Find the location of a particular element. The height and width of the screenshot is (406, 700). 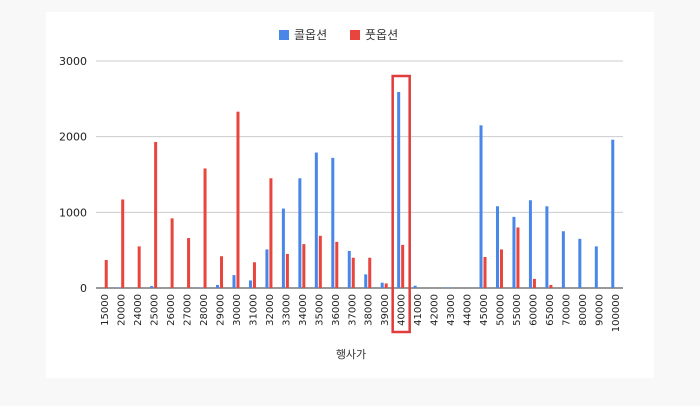

y-tick-1000: 1000 is located at coordinates (73, 212).